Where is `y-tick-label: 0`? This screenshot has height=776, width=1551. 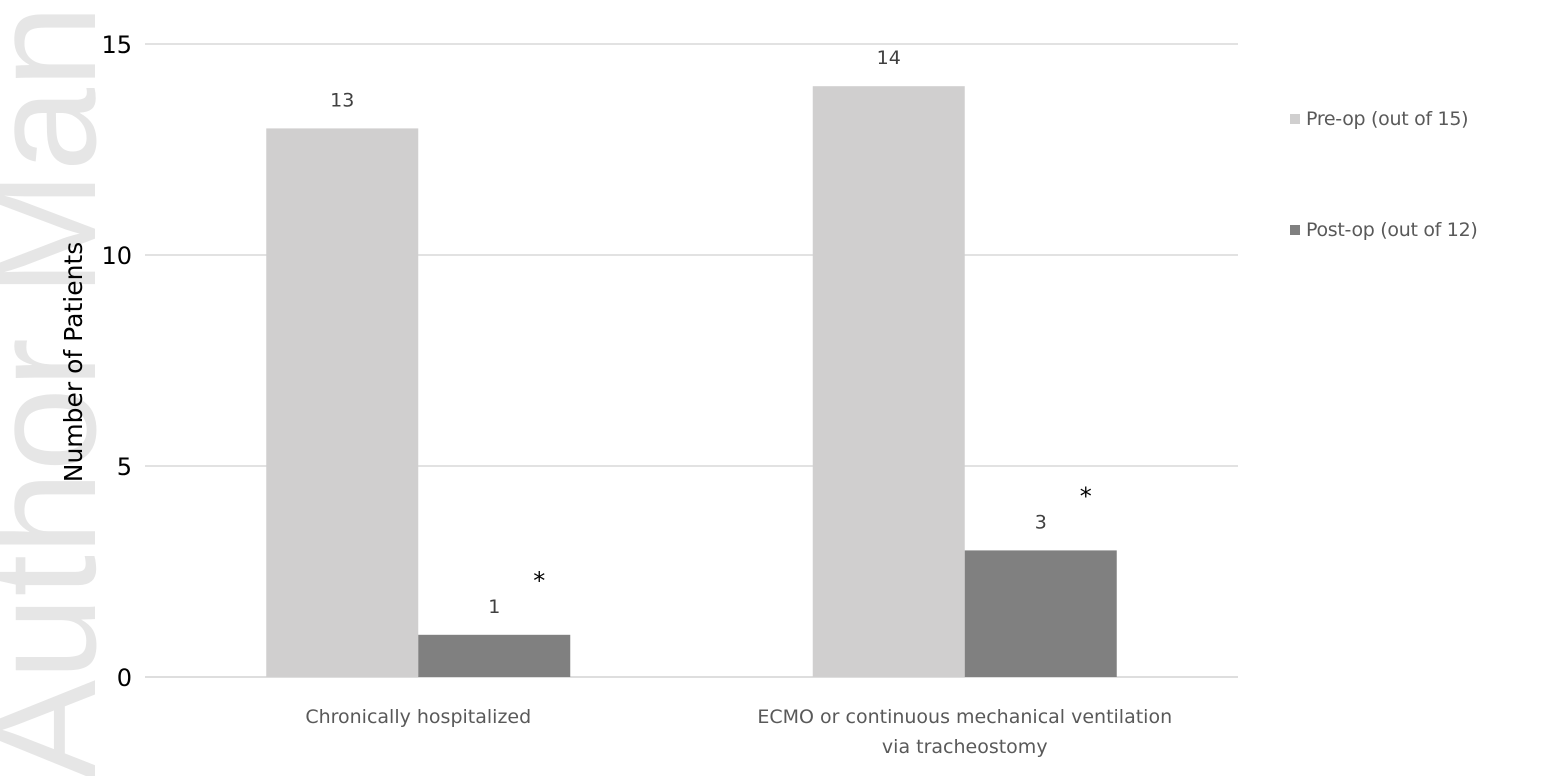
y-tick-label: 0 is located at coordinates (124, 678).